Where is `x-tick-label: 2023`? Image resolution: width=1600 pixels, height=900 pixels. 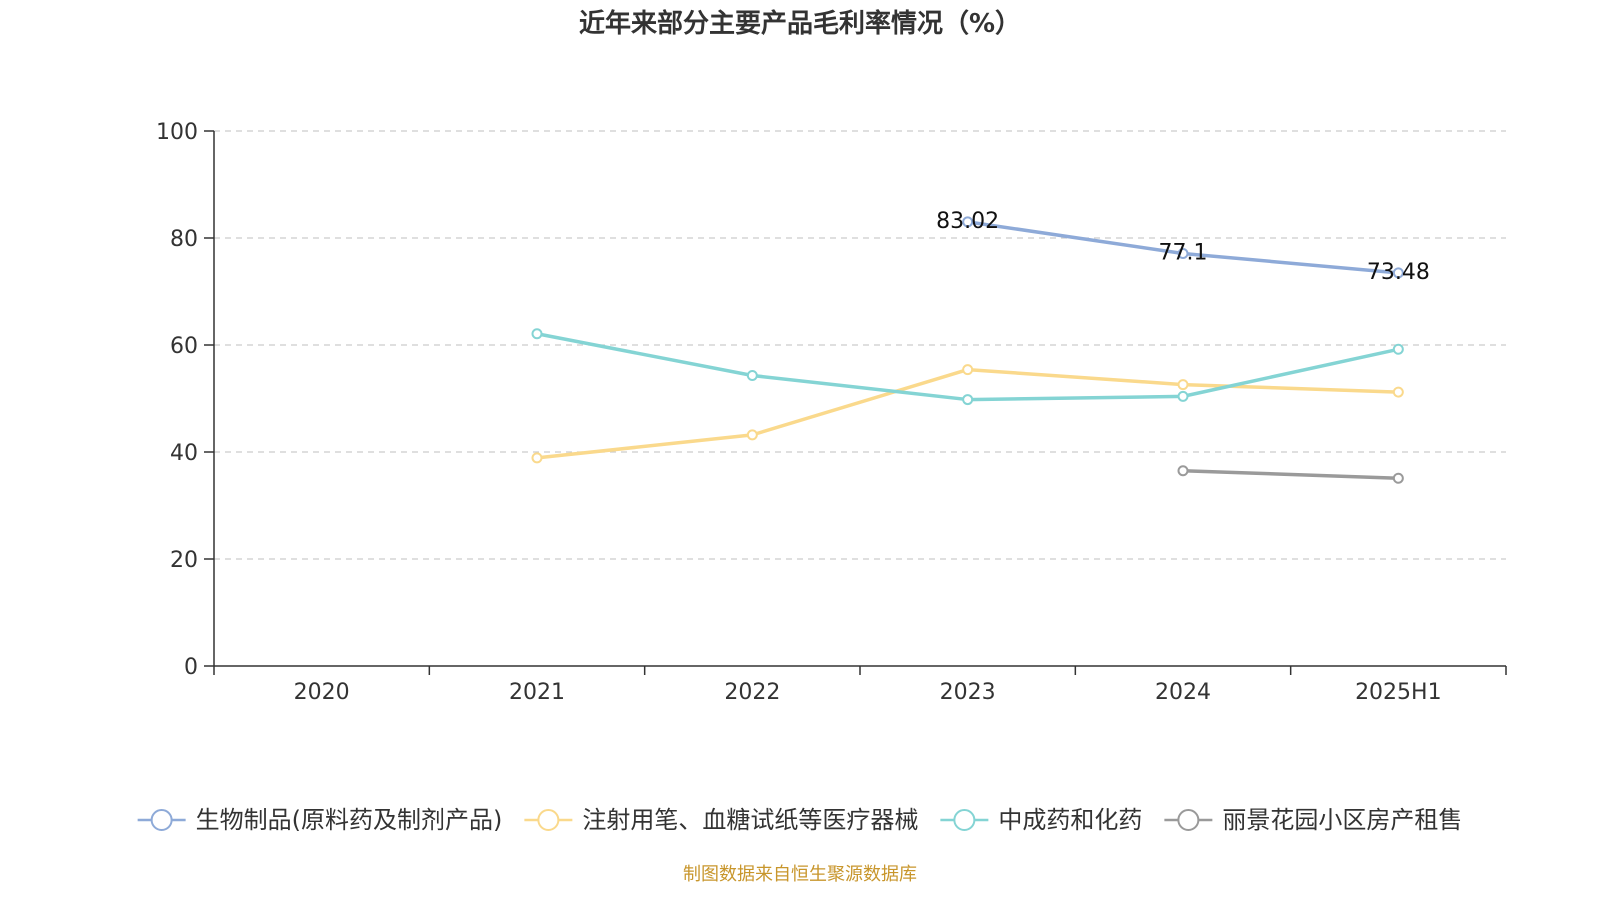 x-tick-label: 2023 is located at coordinates (968, 692).